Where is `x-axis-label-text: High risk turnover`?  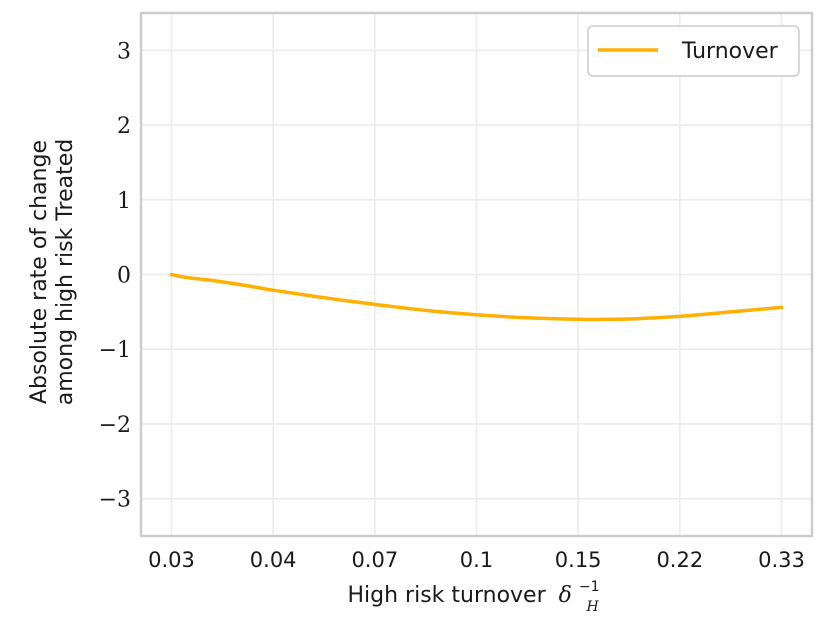
x-axis-label-text: High risk turnover is located at coordinates (446, 595).